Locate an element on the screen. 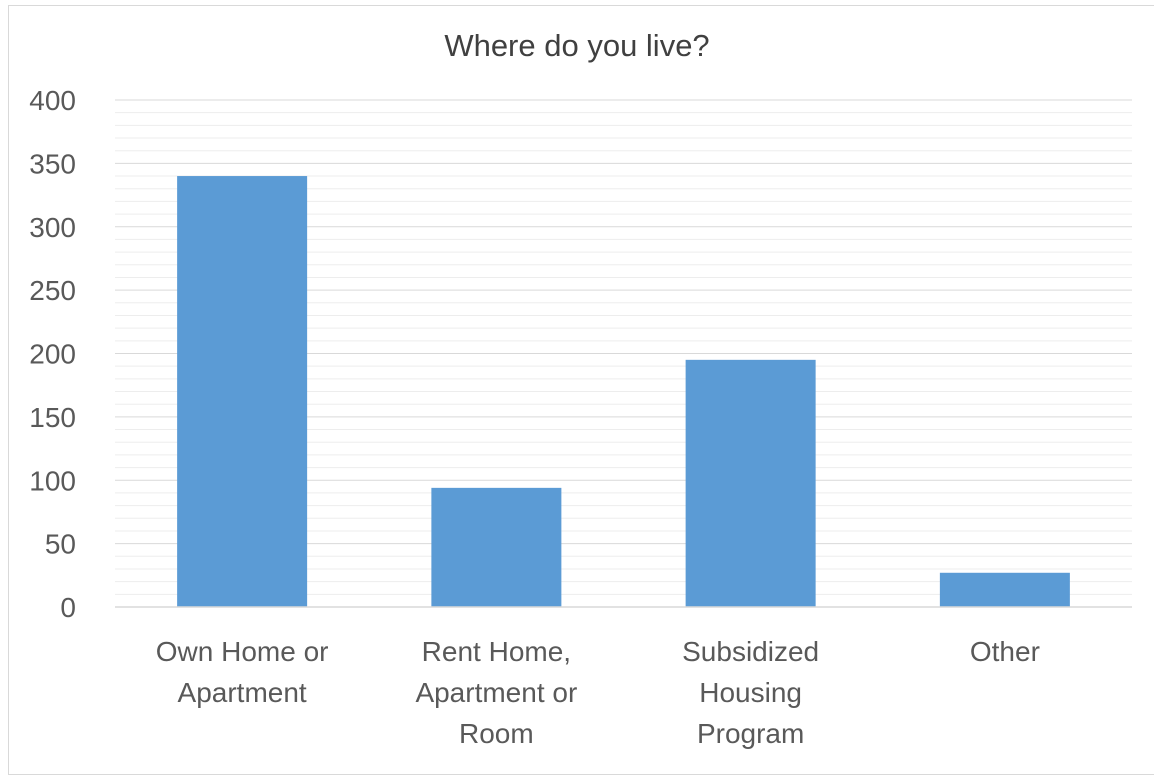 The width and height of the screenshot is (1154, 775). x-tick-label-line: Own Home or is located at coordinates (242, 651).